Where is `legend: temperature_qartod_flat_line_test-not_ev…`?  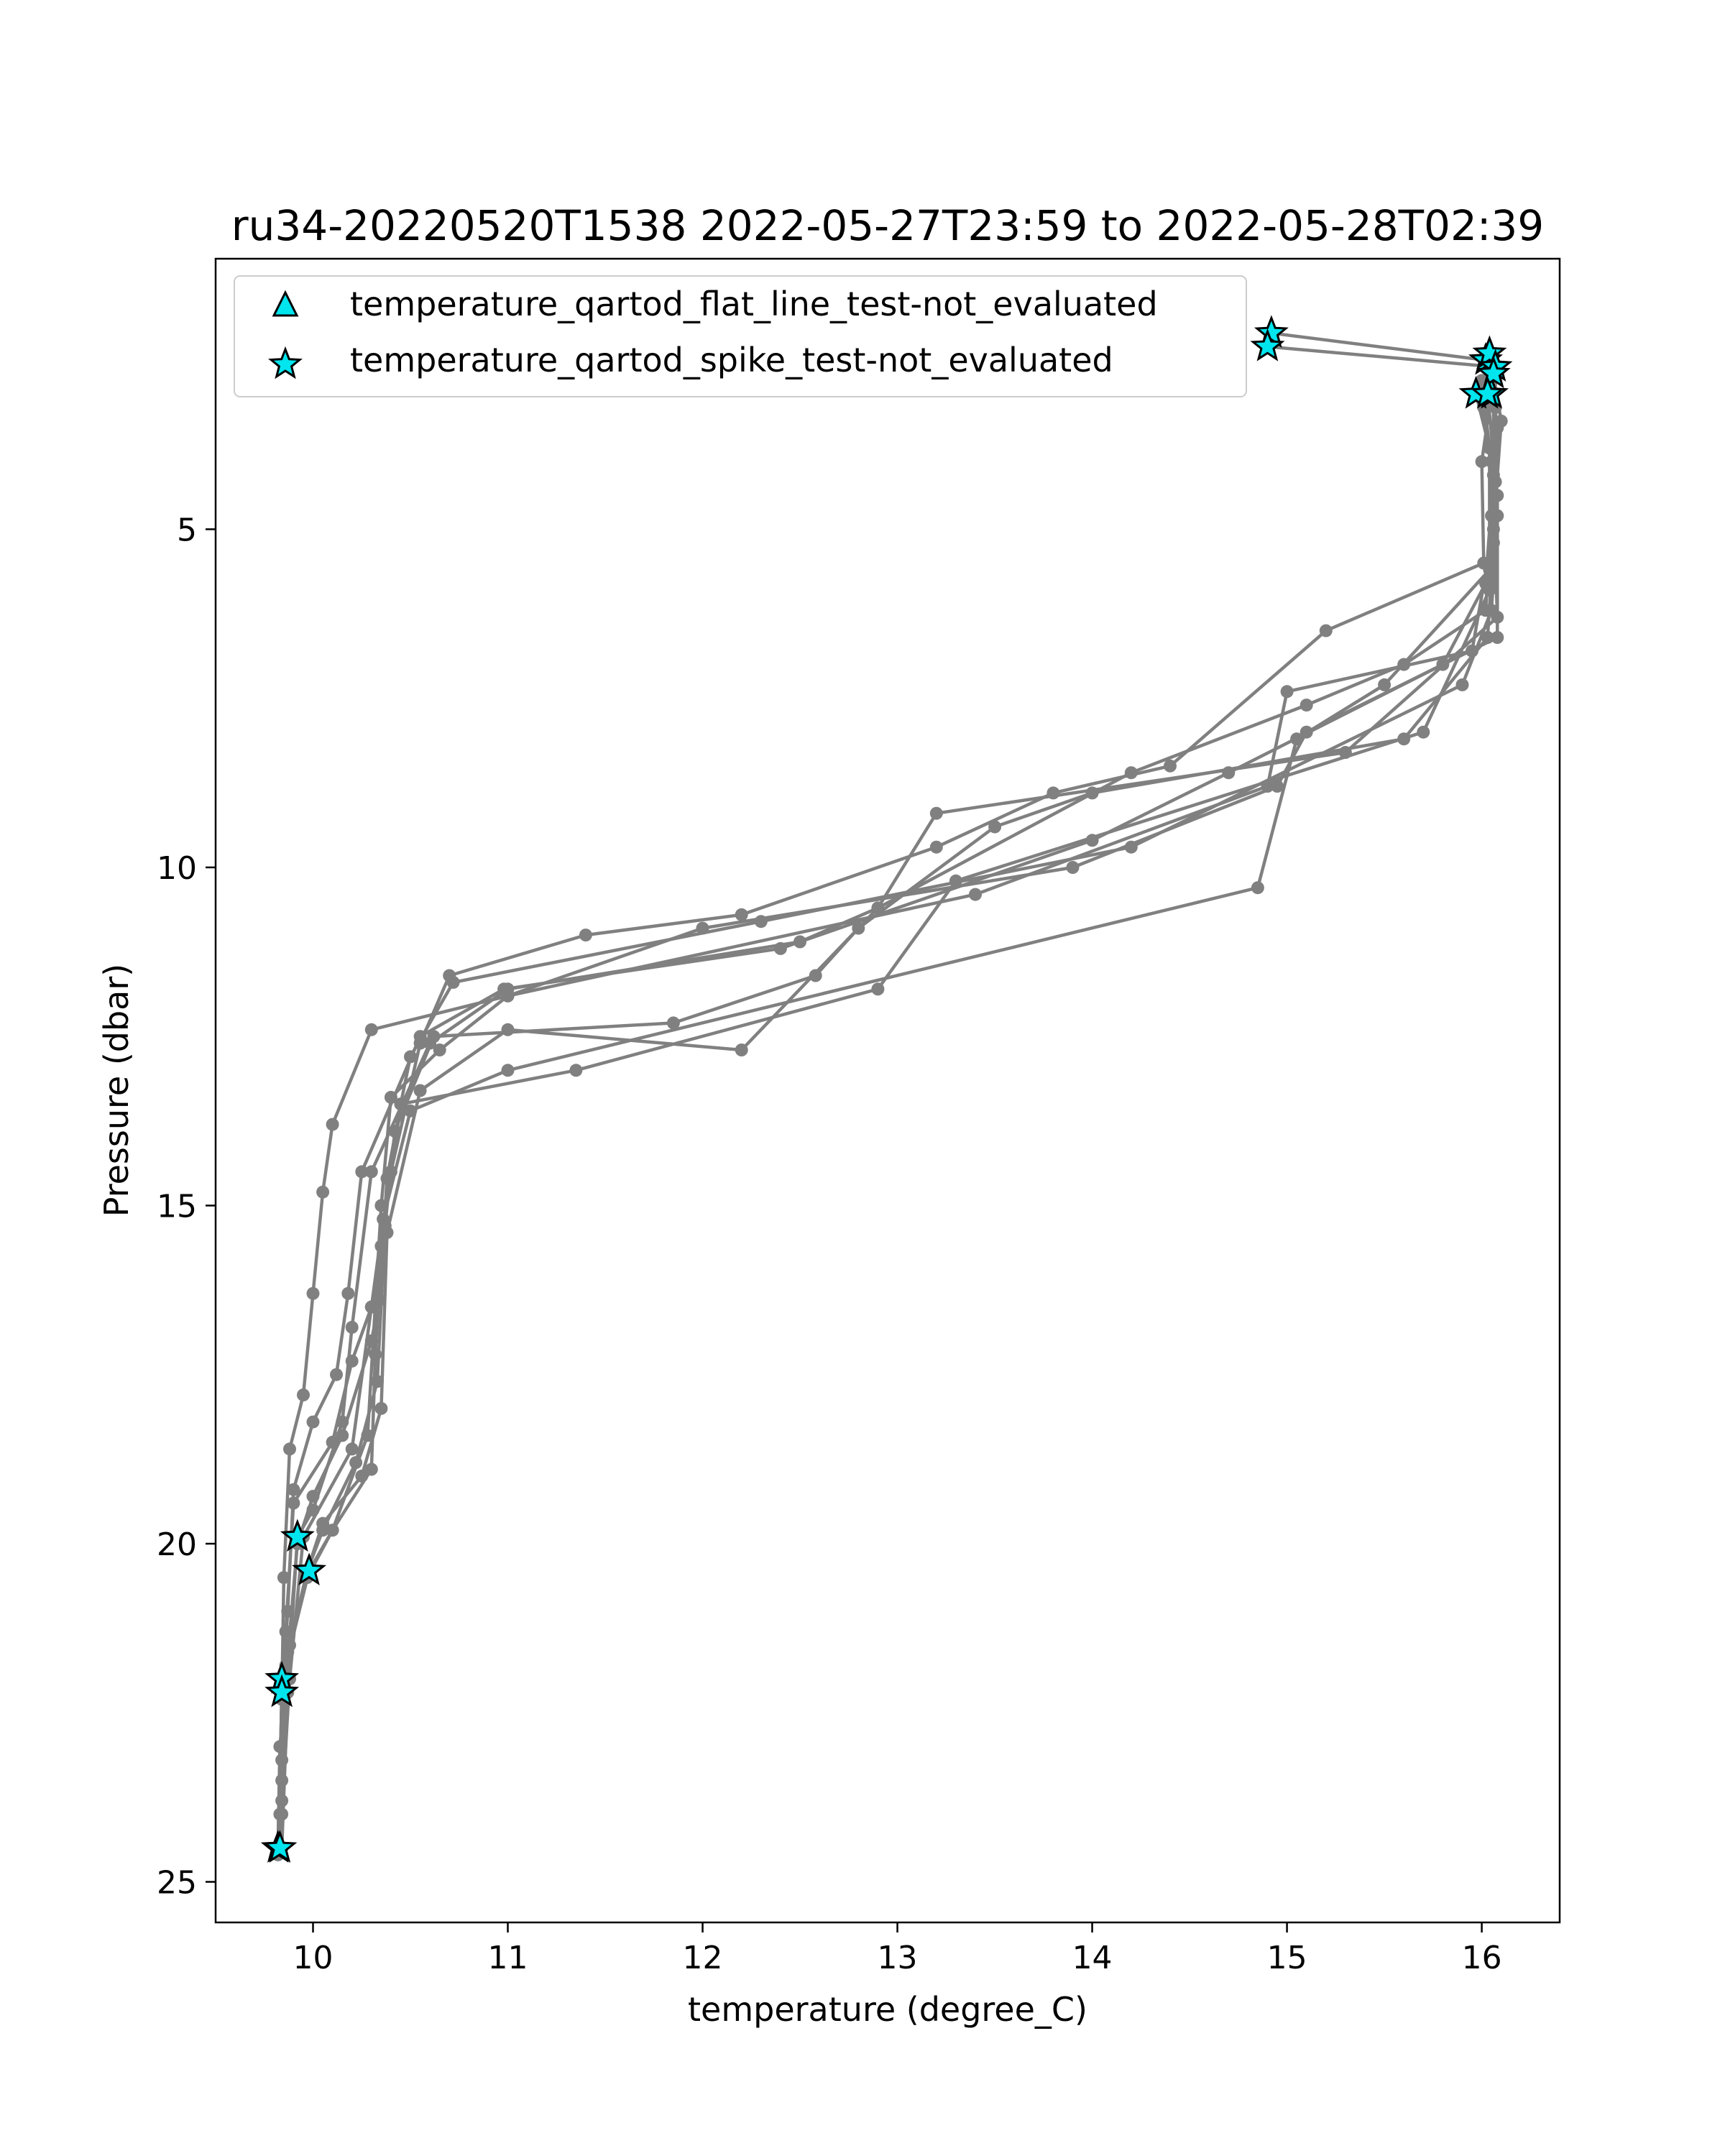 legend: temperature_qartod_flat_line_test-not_ev… is located at coordinates (740, 336).